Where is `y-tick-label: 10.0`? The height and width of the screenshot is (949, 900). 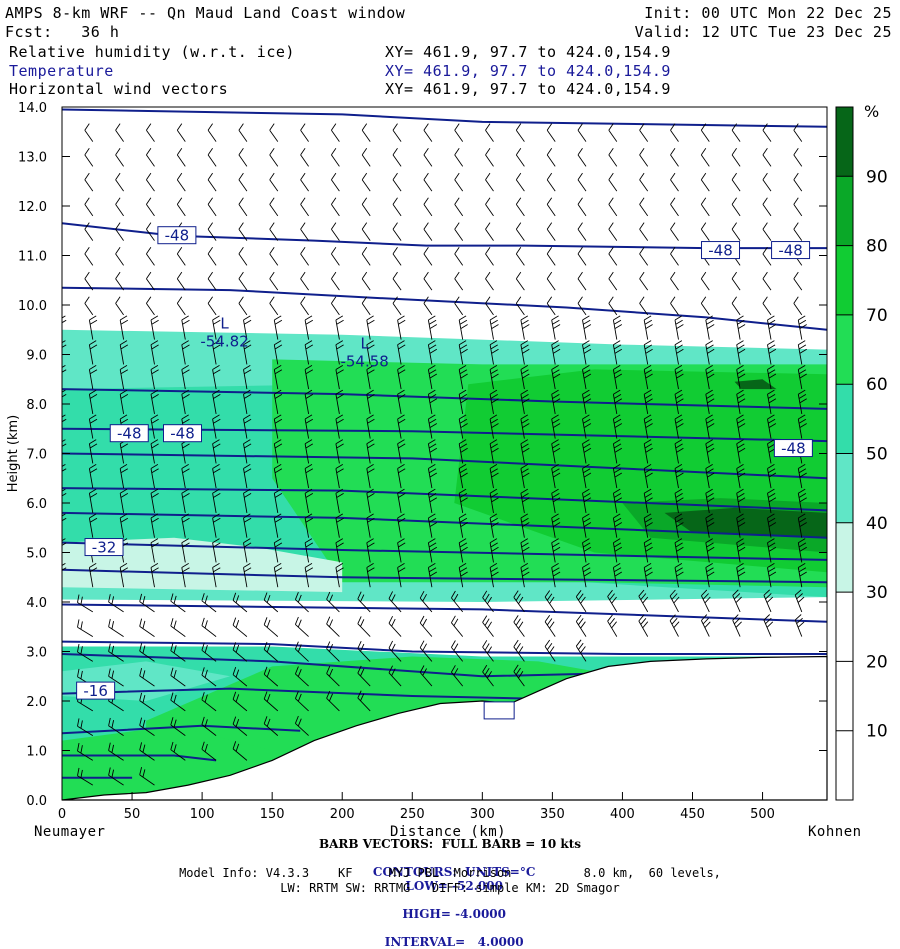
y-tick-label: 10.0 is located at coordinates (32, 306).